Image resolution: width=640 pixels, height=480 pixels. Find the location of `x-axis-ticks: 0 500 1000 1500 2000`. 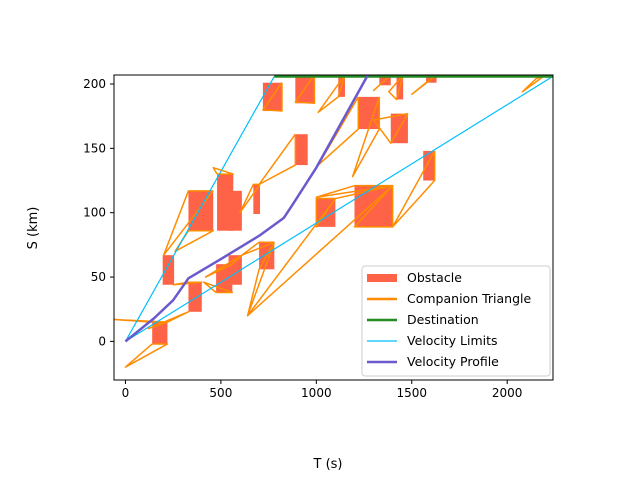

x-axis-ticks: 0 500 1000 1500 2000 is located at coordinates (322, 390).